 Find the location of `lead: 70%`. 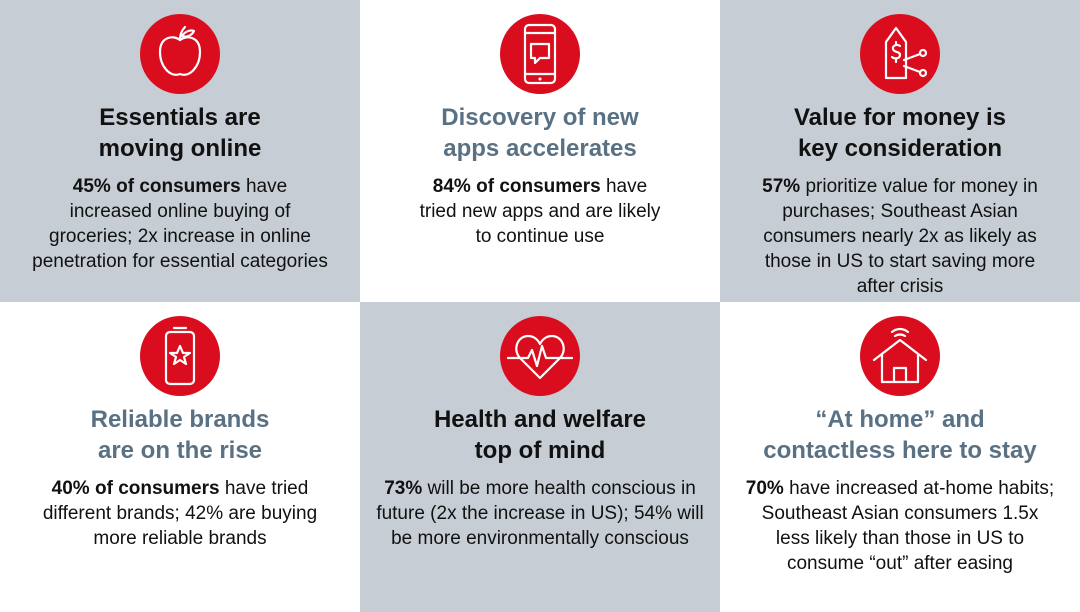

lead: 70% is located at coordinates (764, 488).